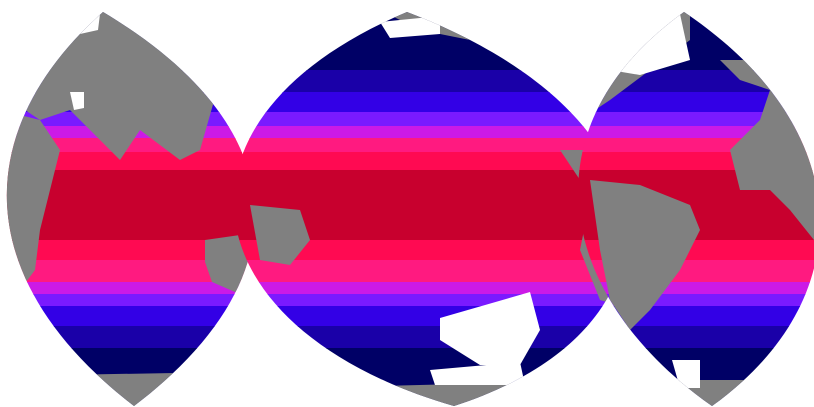 The image size is (814, 407). I want to click on north-ice, so click(410, 27).